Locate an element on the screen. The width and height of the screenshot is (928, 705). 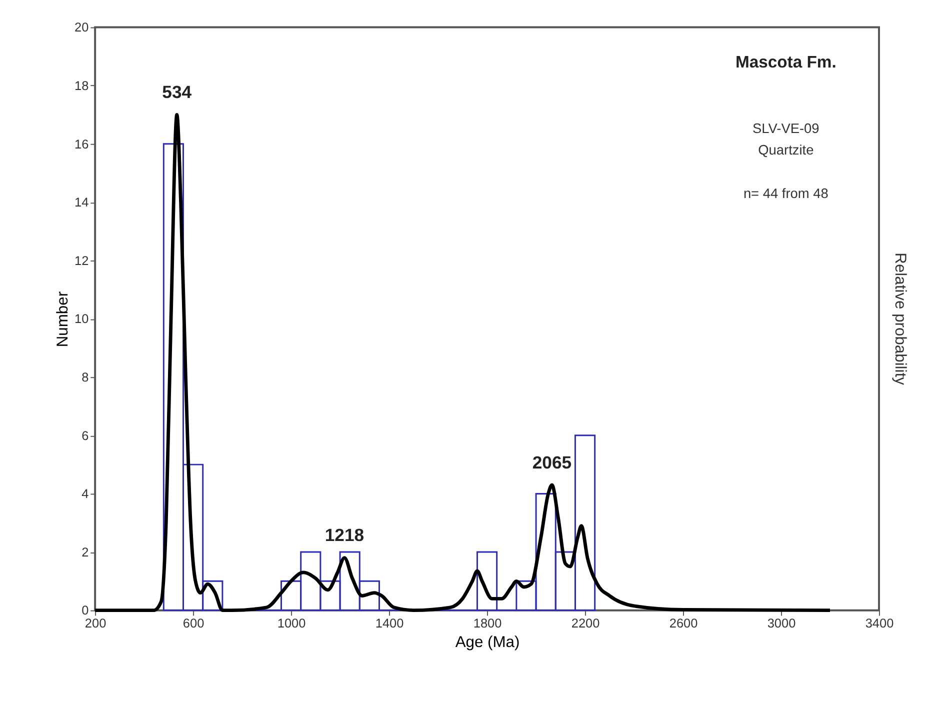
x-tick-label: 2600 is located at coordinates (683, 622).